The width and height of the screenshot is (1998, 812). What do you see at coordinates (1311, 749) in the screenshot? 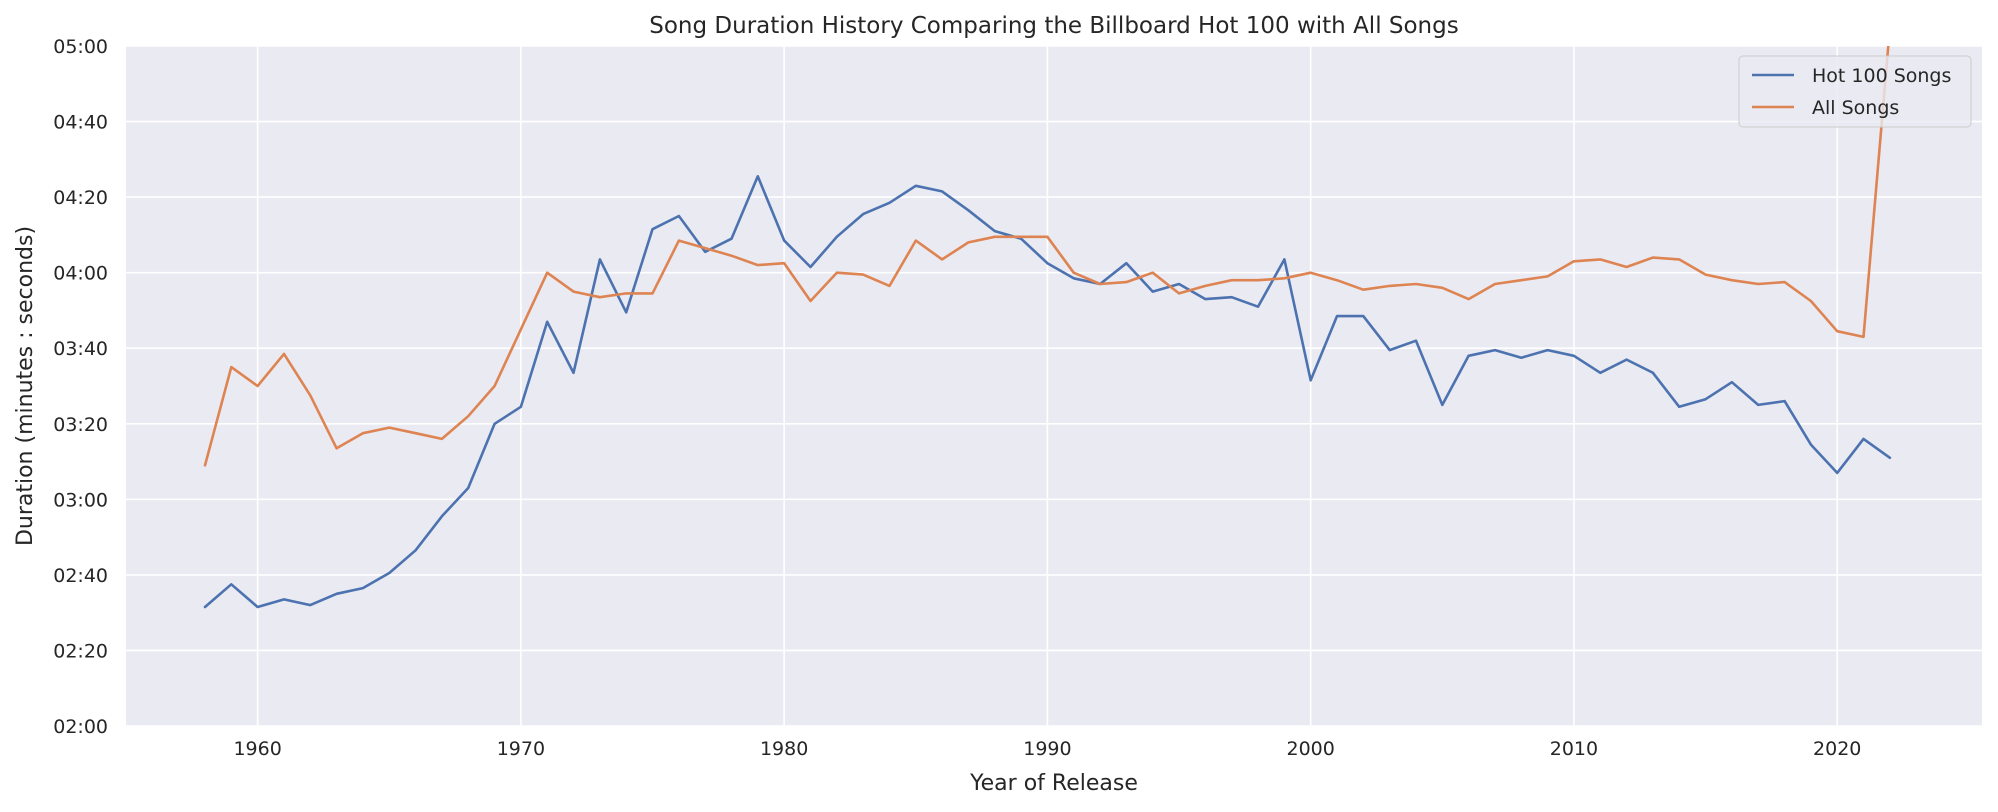
I see `x-tick-label-2000: 2000` at bounding box center [1311, 749].